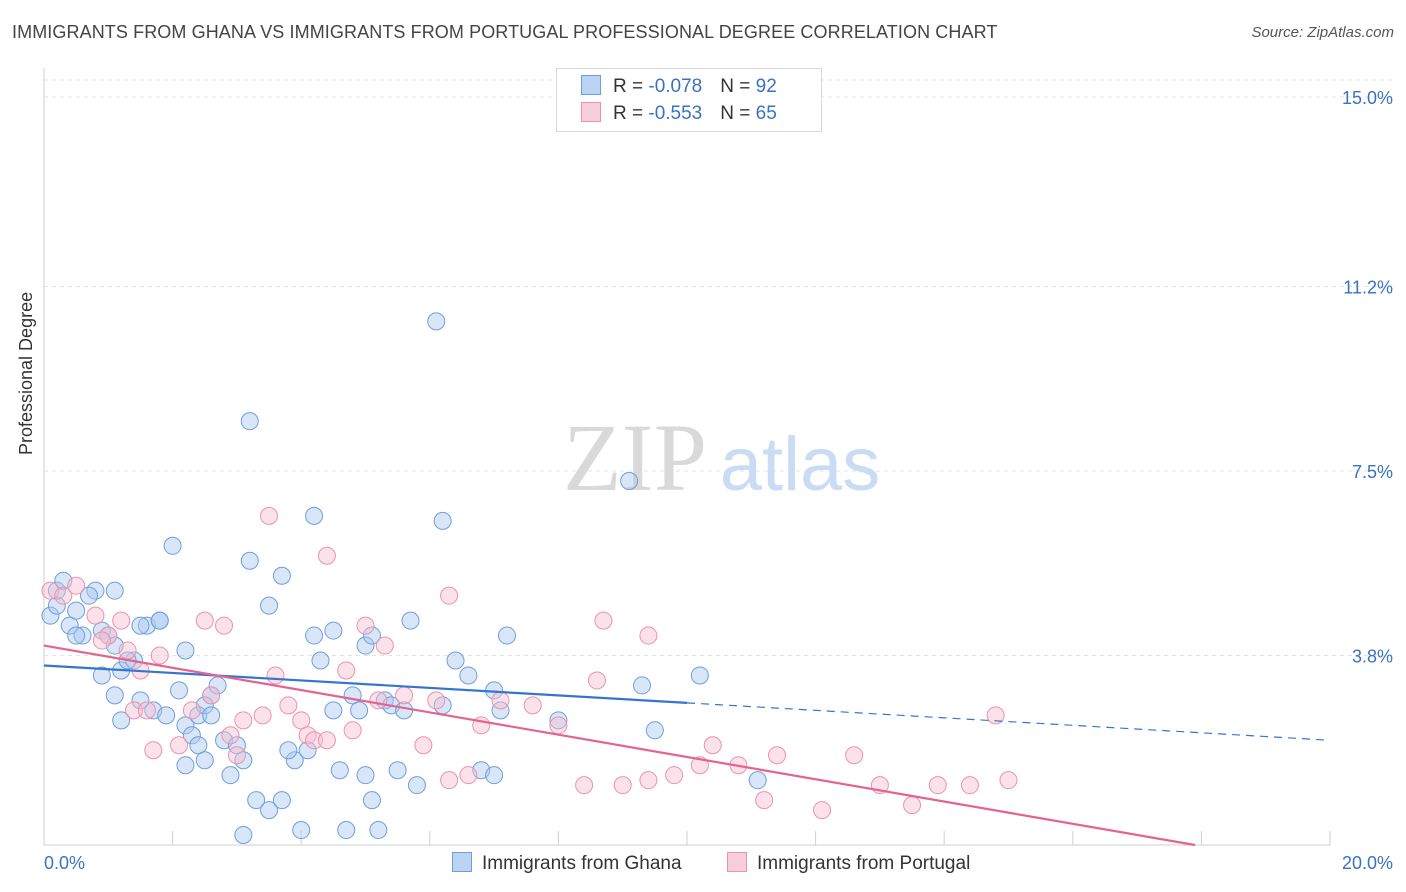 Image resolution: width=1406 pixels, height=892 pixels. I want to click on series-legend-portugal: Immigrants from Portugal, so click(848, 863).